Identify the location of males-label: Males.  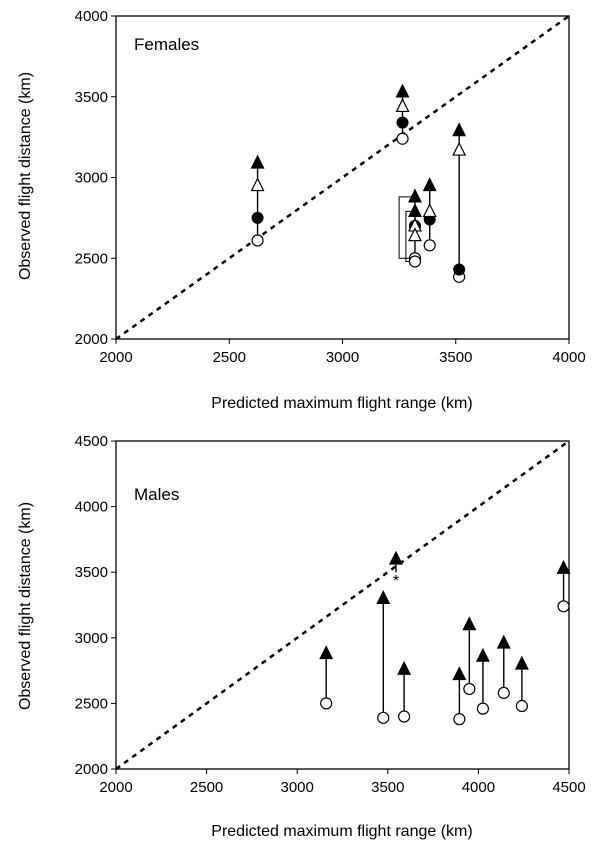
(156, 494).